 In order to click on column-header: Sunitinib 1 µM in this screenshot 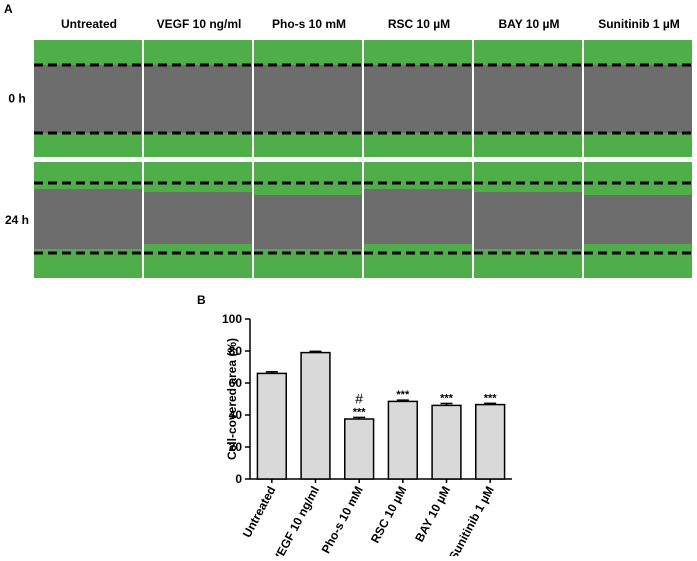, I will do `click(639, 24)`.